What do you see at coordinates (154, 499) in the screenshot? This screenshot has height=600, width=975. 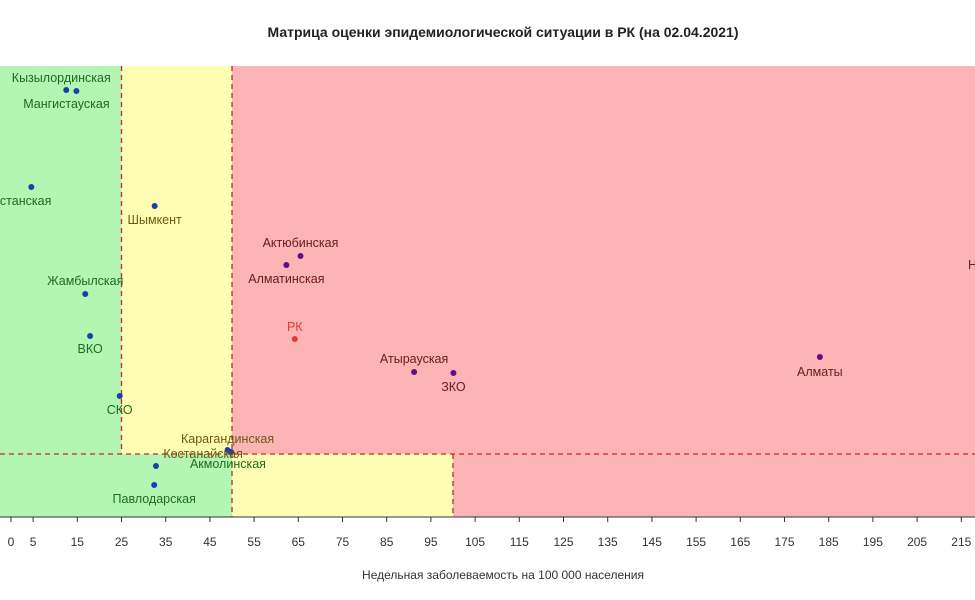 I see `data-point-label: Павлодарская` at bounding box center [154, 499].